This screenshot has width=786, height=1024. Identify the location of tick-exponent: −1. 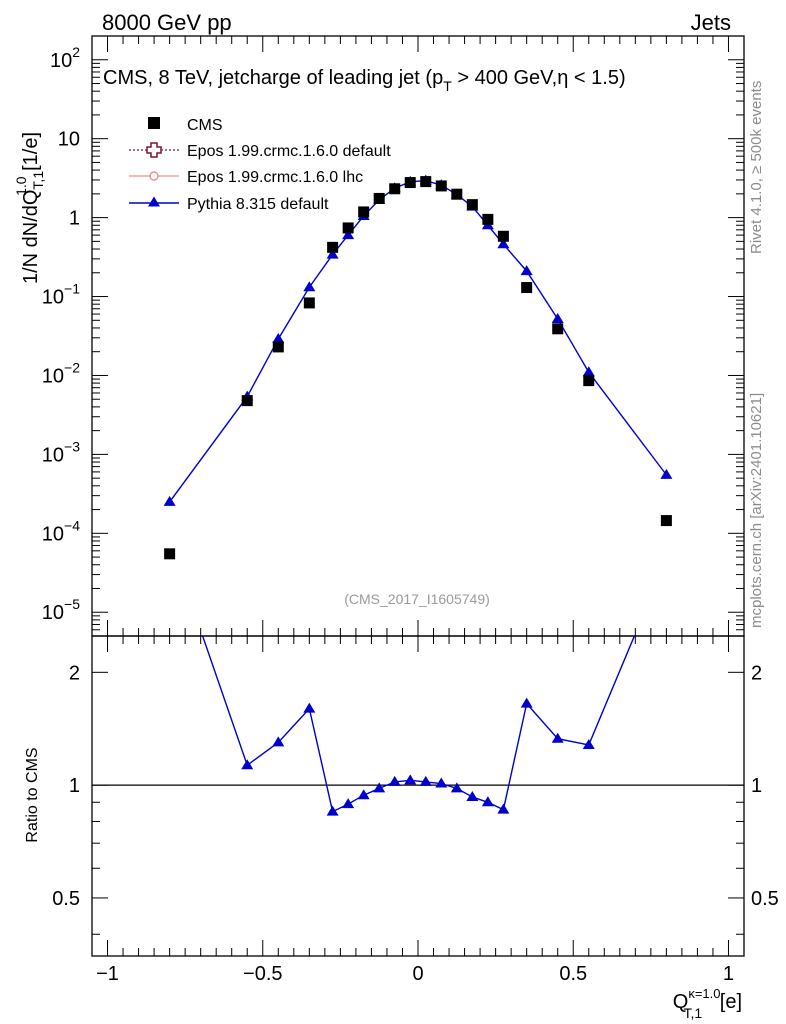
(72, 289).